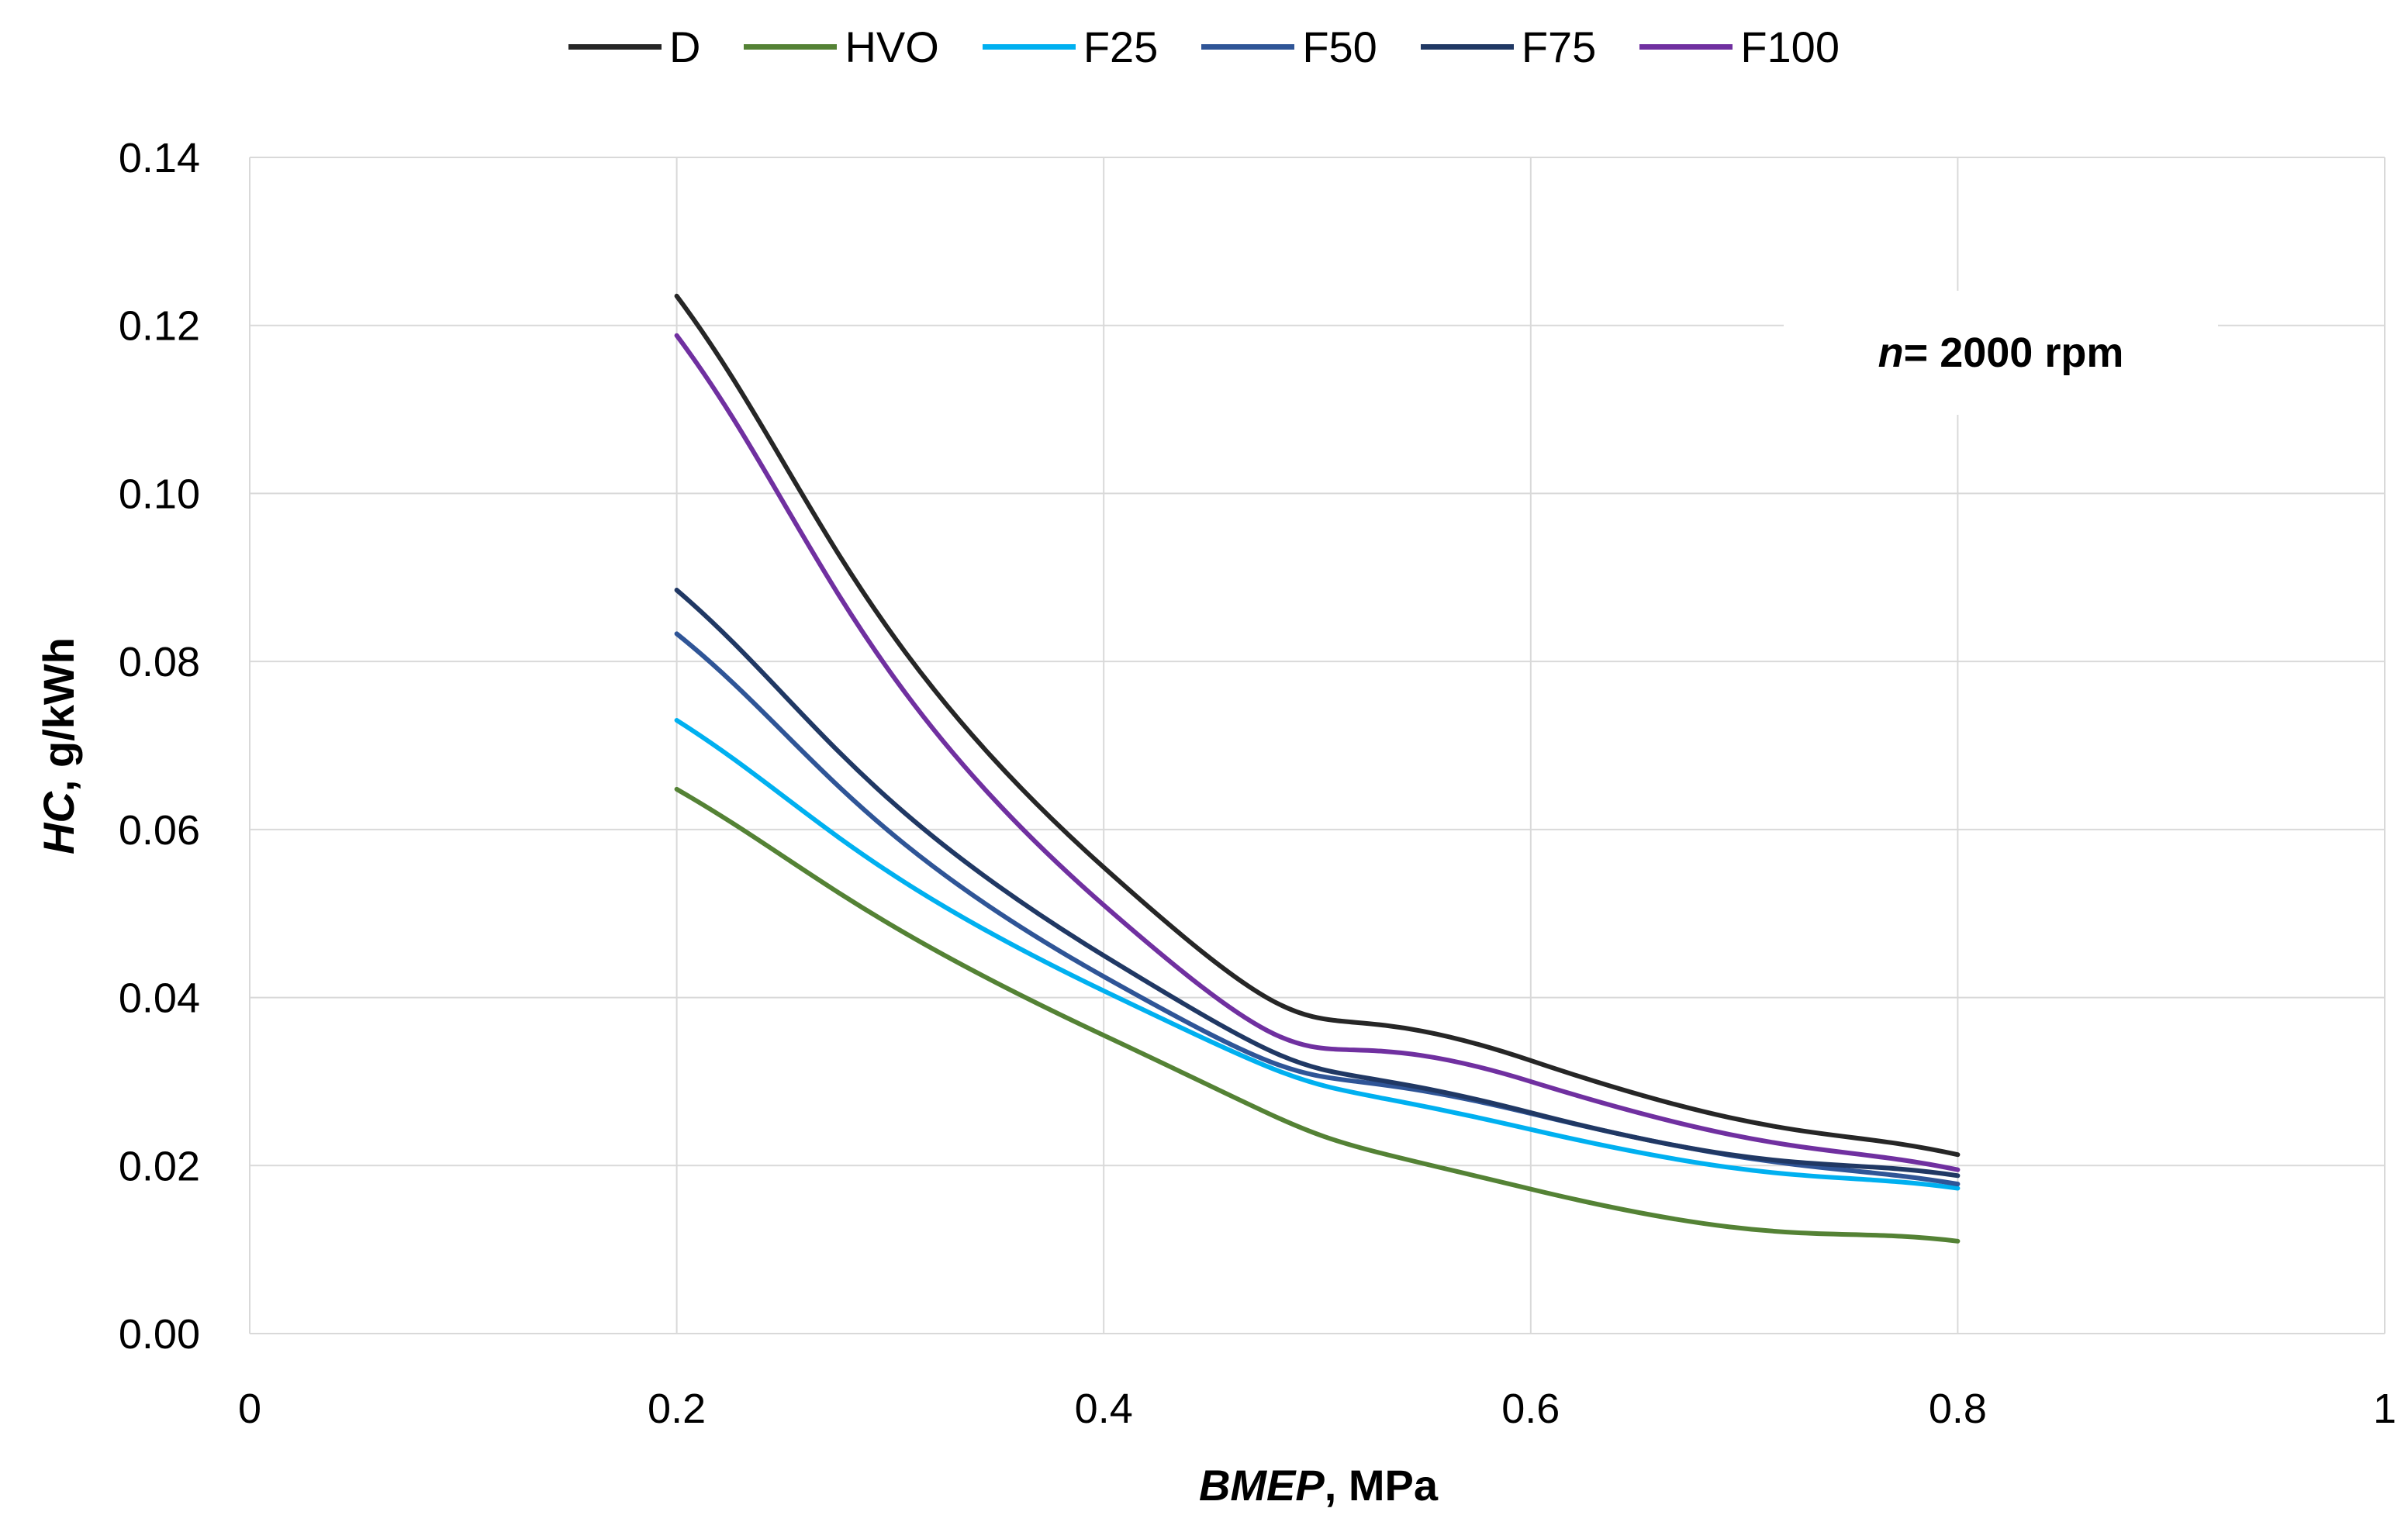 This screenshot has height=1522, width=2408. What do you see at coordinates (159, 326) in the screenshot?
I see `y-tick-label: 0.12` at bounding box center [159, 326].